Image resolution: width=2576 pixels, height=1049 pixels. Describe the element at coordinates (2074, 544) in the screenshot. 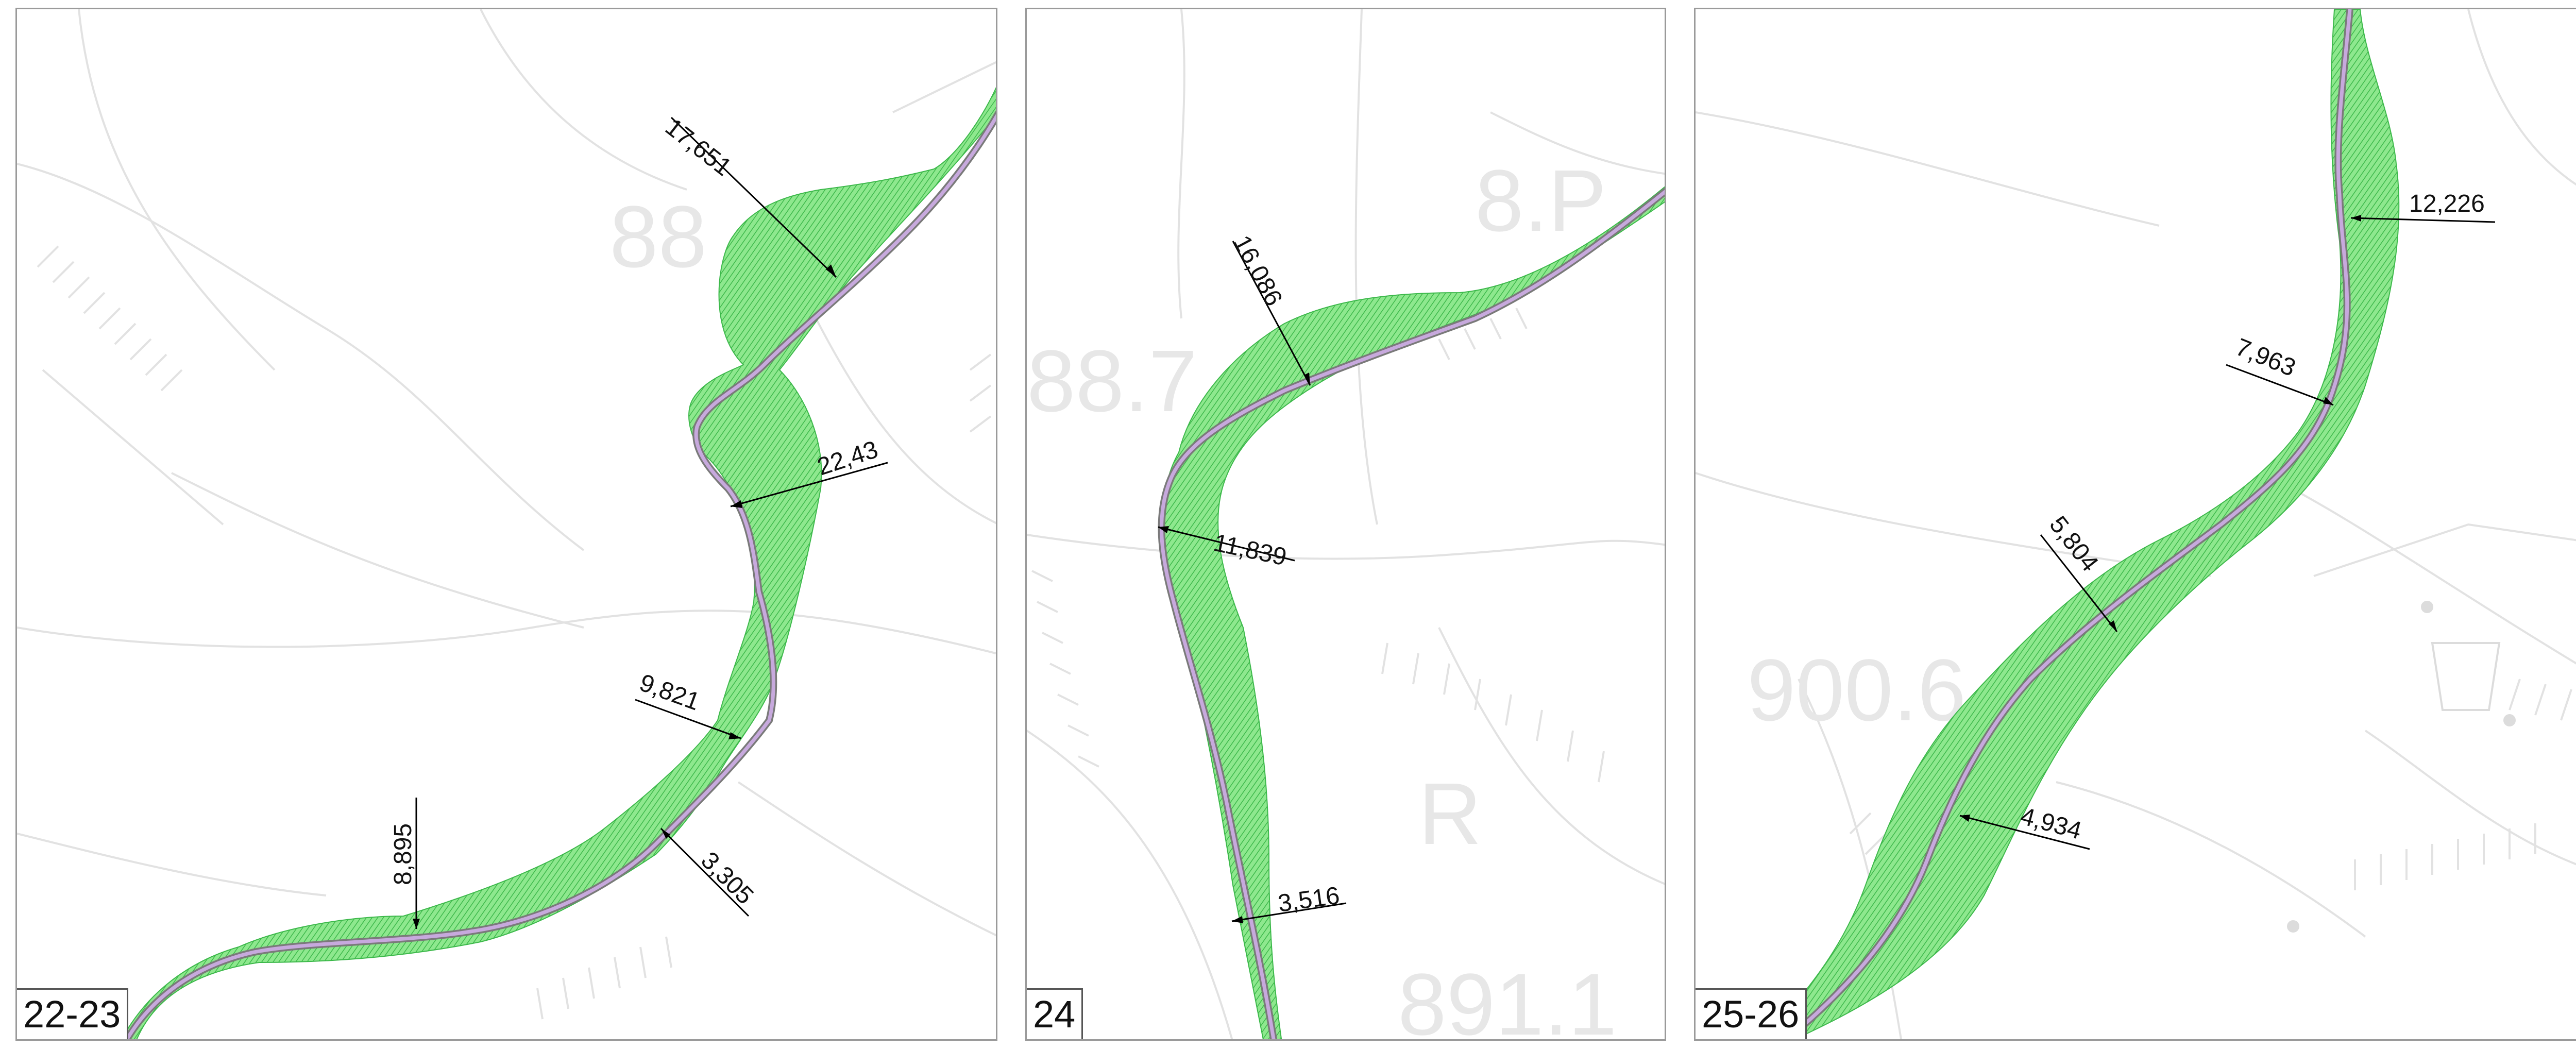

I see `measurement-label: 5,804` at that location.